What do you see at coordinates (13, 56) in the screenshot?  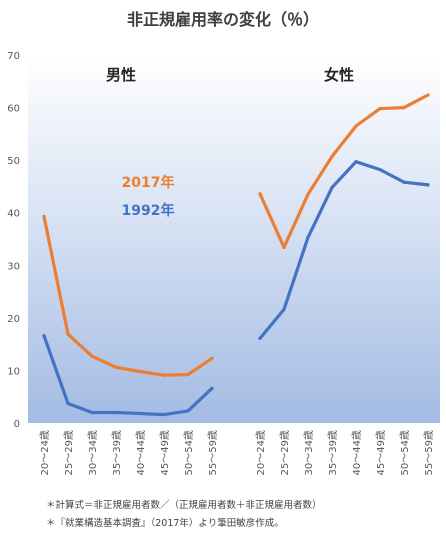 I see `y-tick-label: 70` at bounding box center [13, 56].